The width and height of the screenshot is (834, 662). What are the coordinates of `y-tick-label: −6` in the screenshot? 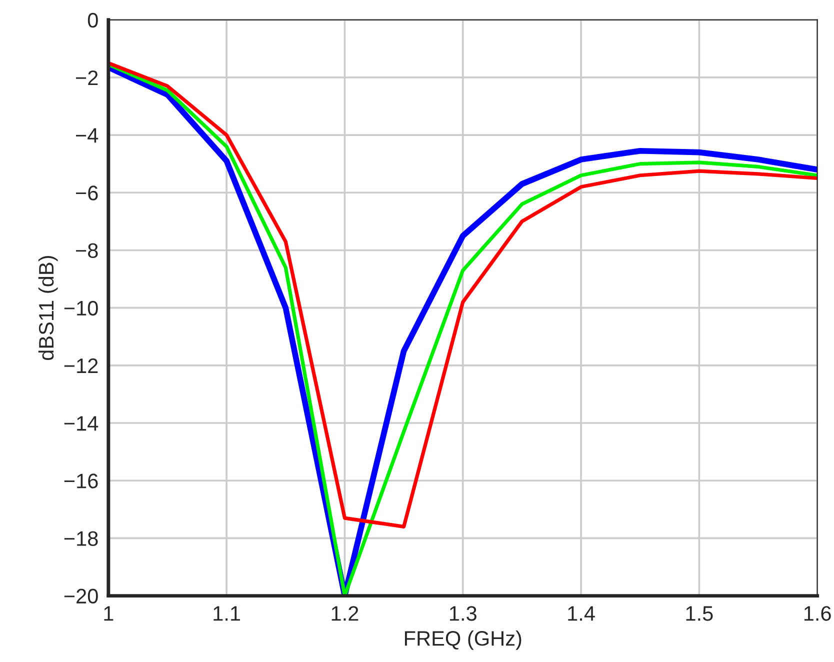 It's located at (87, 193).